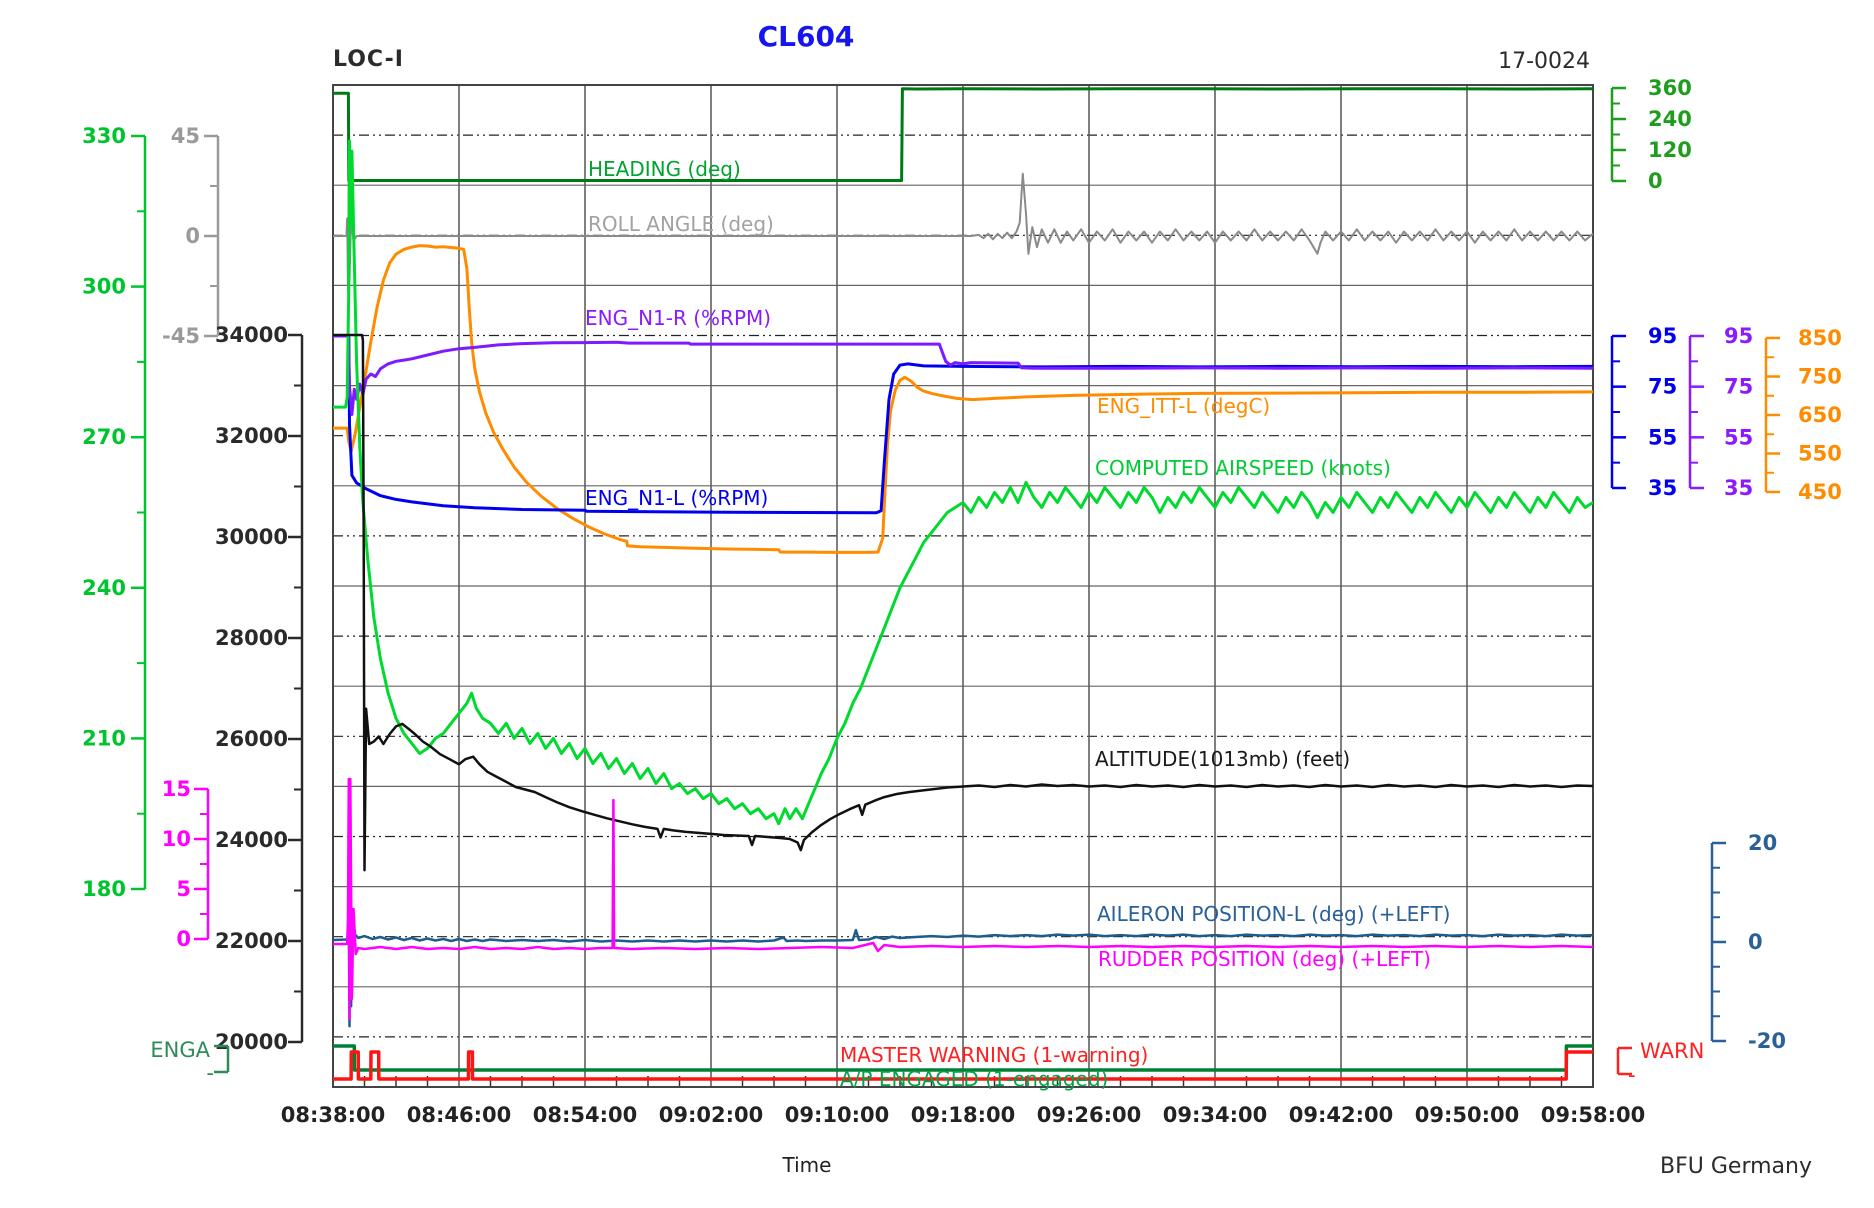  Describe the element at coordinates (176, 789) in the screenshot. I see `svg-text: 15` at that location.